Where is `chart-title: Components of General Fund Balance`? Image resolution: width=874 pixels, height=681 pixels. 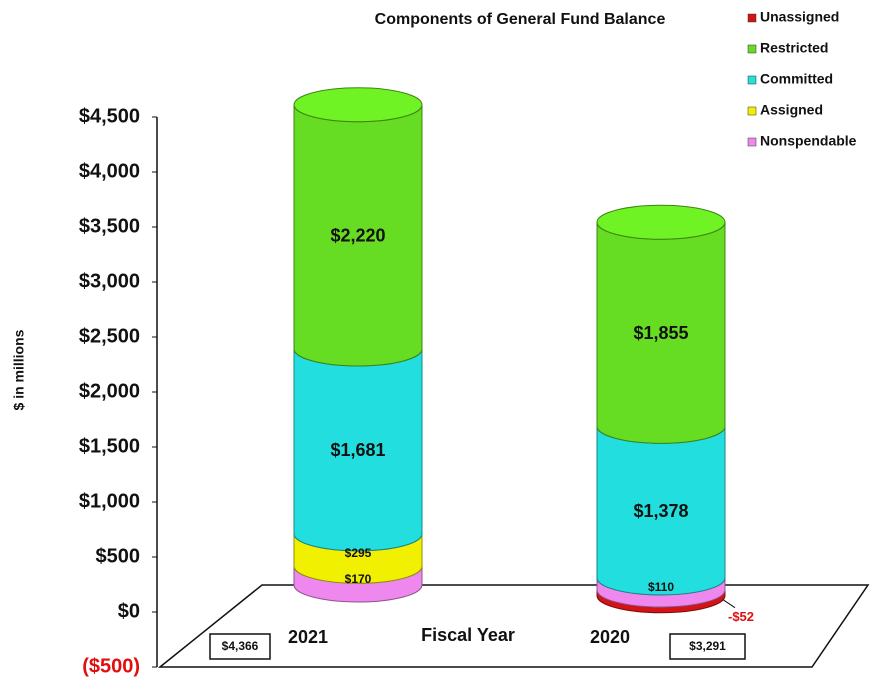 chart-title: Components of General Fund Balance is located at coordinates (520, 19).